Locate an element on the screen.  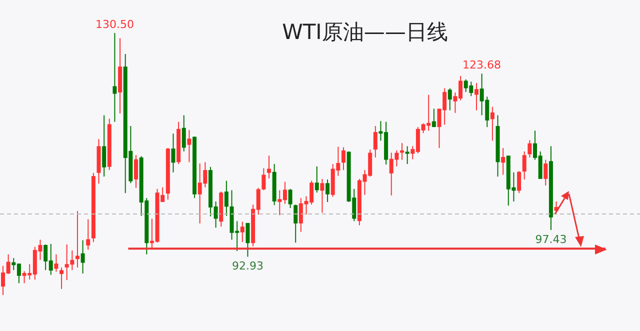
annotation: 123.68 is located at coordinates (482, 65).